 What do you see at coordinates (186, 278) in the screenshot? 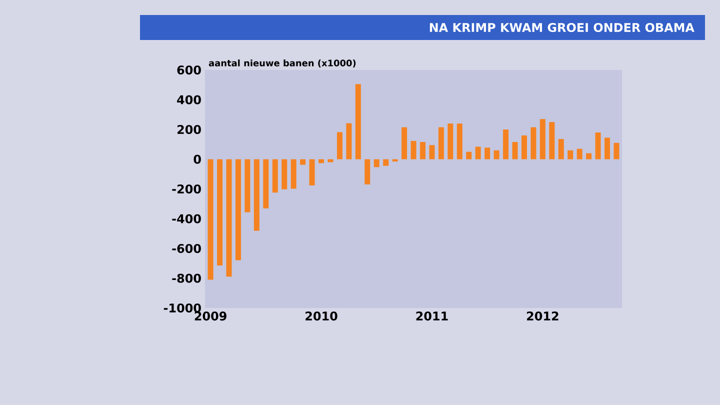
I see `y-tick-label: -800` at bounding box center [186, 278].